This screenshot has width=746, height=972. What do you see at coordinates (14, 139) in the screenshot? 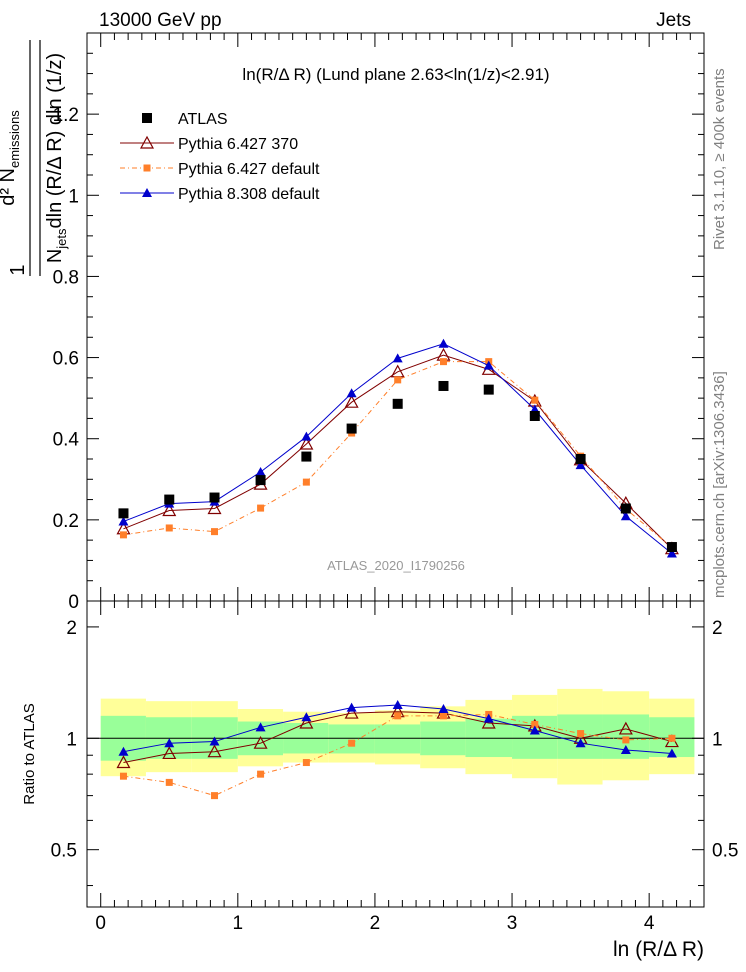
I see `y-label-numerator-sub: emissions` at bounding box center [14, 139].